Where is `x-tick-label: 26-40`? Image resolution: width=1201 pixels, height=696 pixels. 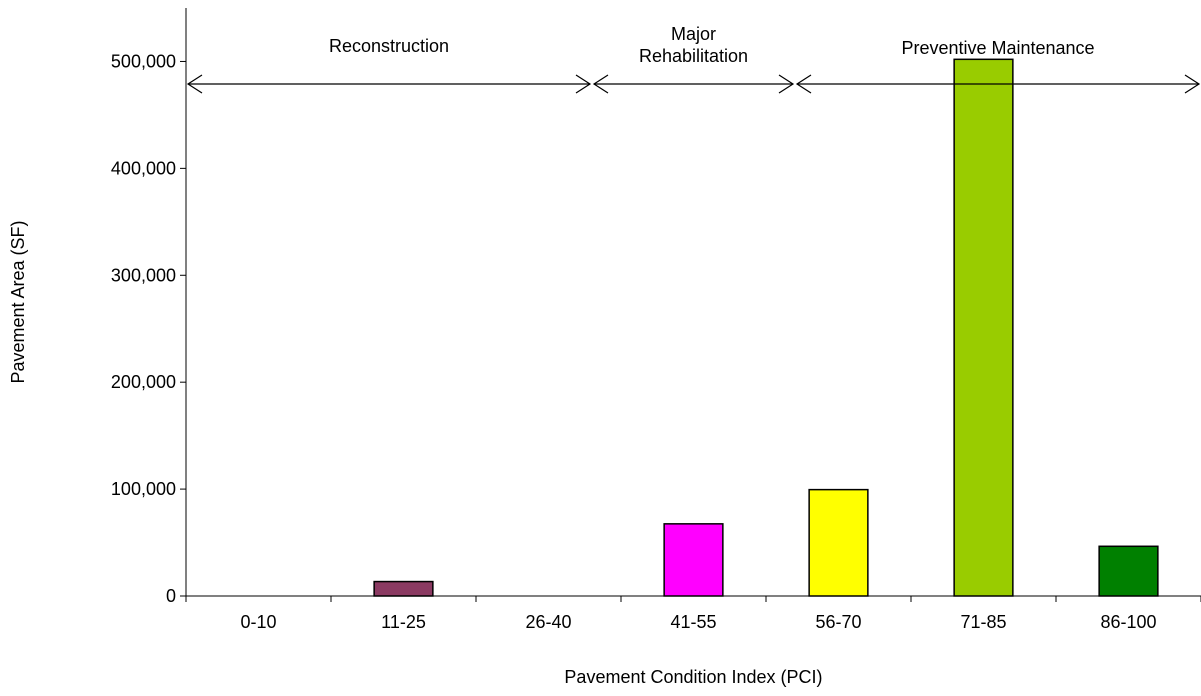
x-tick-label: 26-40 is located at coordinates (548, 622).